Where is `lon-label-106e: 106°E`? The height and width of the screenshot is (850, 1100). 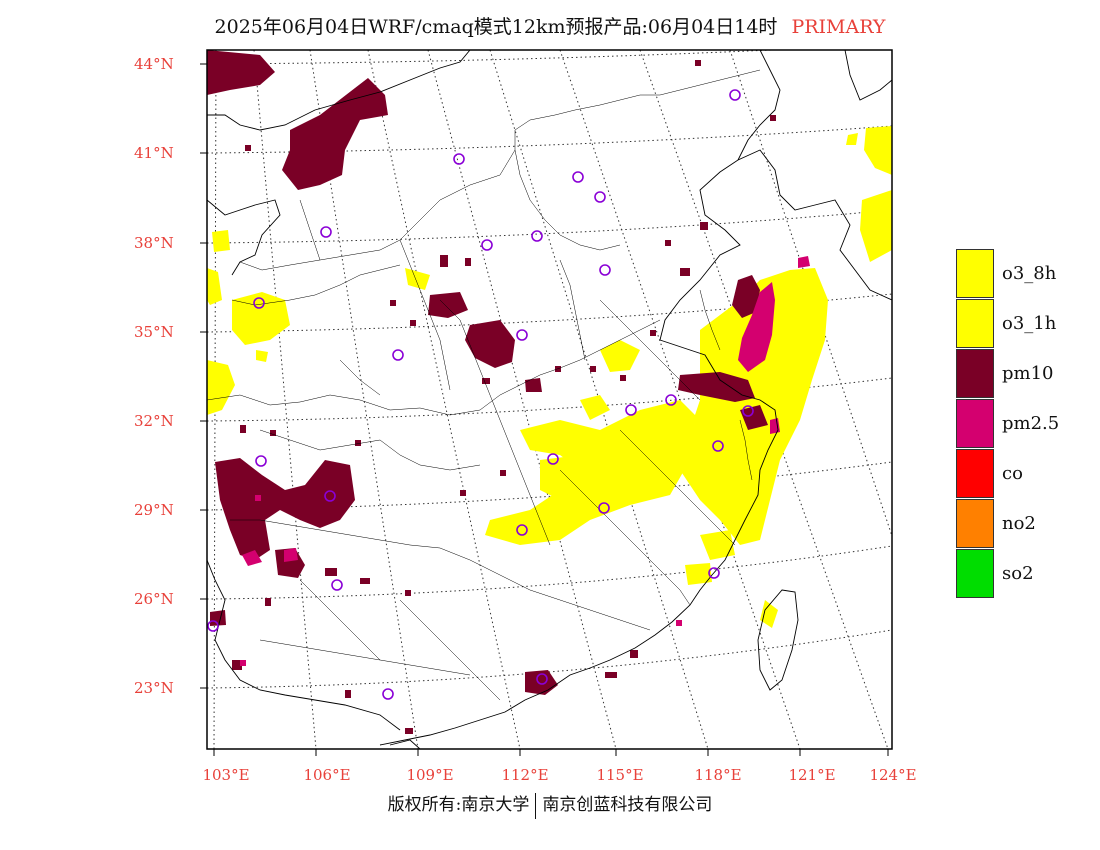 lon-label-106e: 106°E is located at coordinates (327, 775).